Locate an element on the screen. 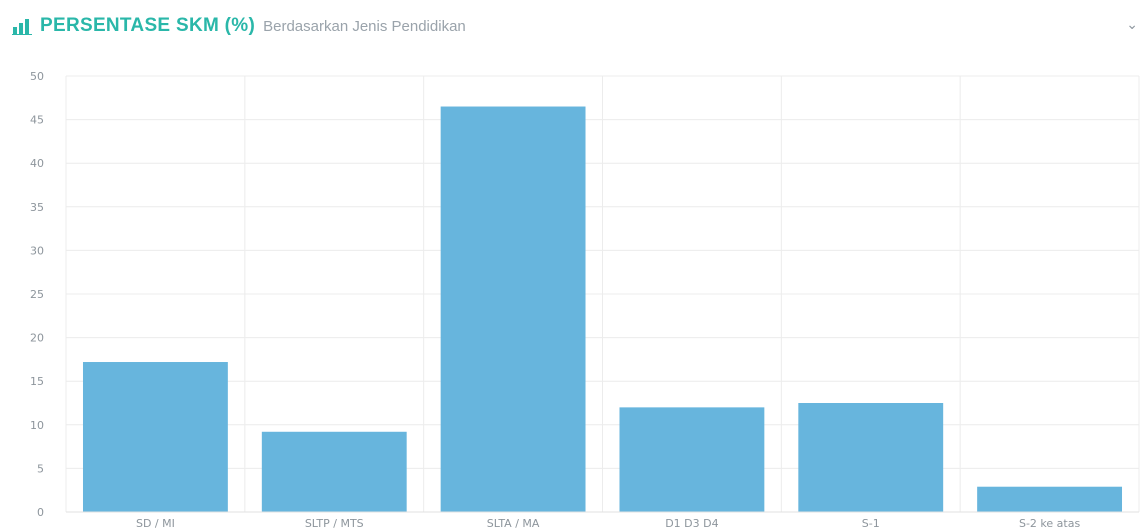  x-tick-label: SLTA / MA is located at coordinates (513, 523).